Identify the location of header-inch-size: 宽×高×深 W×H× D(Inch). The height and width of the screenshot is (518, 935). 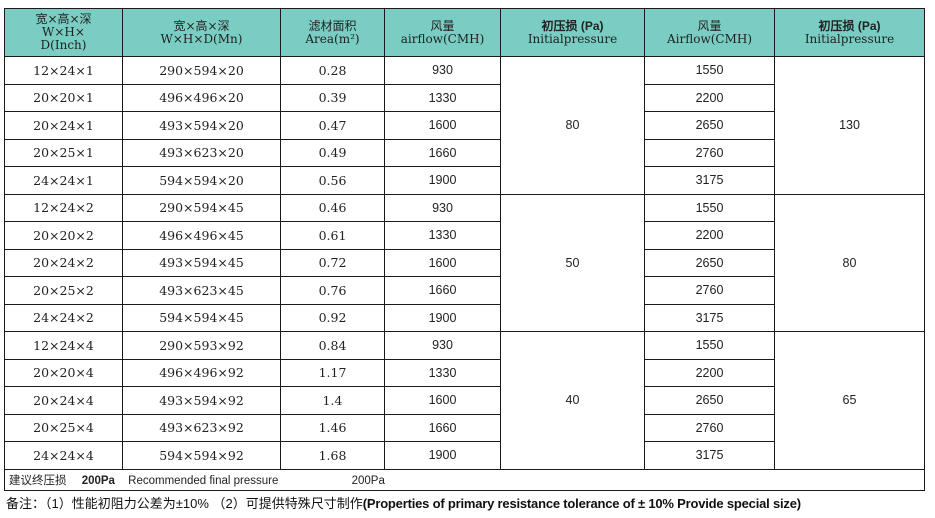
(63, 32).